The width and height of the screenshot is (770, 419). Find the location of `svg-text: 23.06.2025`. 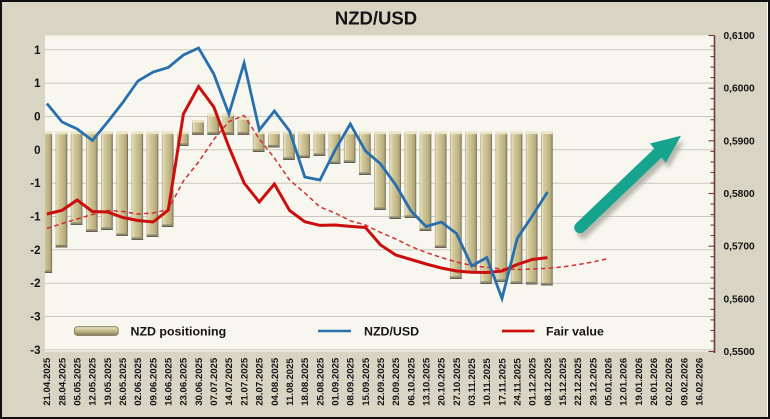

svg-text: 23.06.2025 is located at coordinates (184, 381).